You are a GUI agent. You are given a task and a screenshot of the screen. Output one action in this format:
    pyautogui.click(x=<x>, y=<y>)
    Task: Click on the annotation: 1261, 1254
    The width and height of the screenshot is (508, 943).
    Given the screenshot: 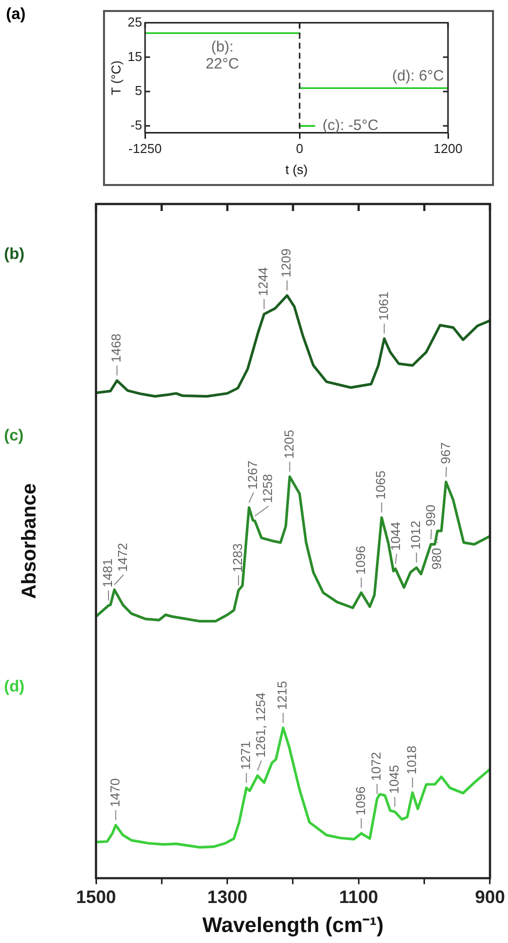 What is the action you would take?
    pyautogui.click(x=260, y=725)
    